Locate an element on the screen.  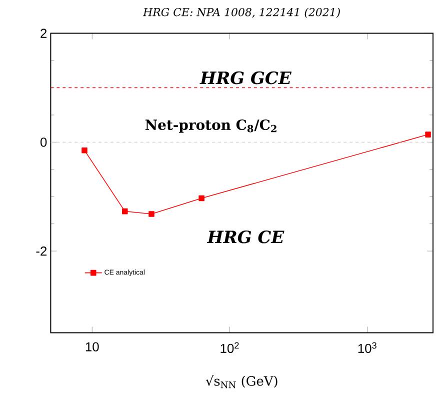
x-tick-label: 10$^{3}$ is located at coordinates (367, 347).